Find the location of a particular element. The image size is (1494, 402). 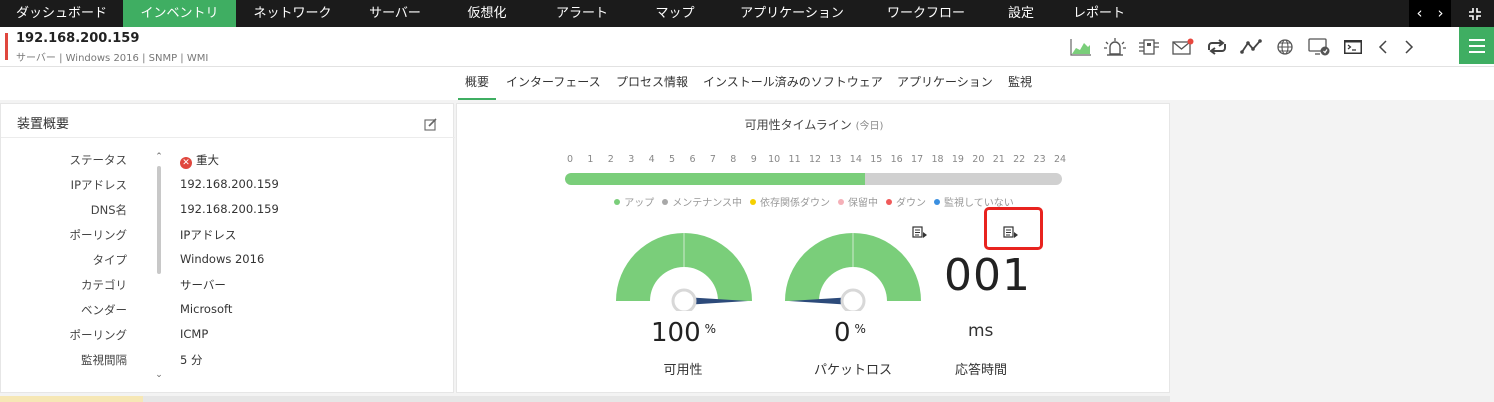

packet-loss-gauge is located at coordinates (853, 272).